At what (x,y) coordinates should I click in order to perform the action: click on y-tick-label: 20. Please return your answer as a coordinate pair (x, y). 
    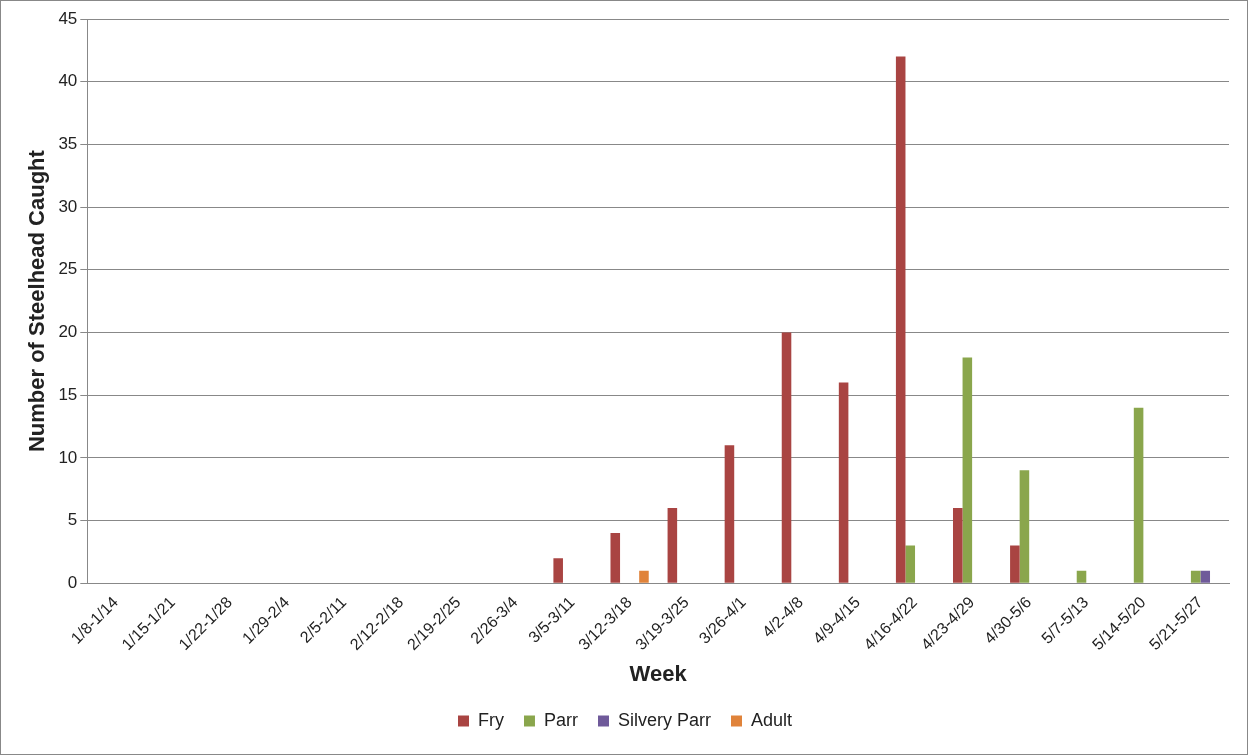
    Looking at the image, I should click on (68, 332).